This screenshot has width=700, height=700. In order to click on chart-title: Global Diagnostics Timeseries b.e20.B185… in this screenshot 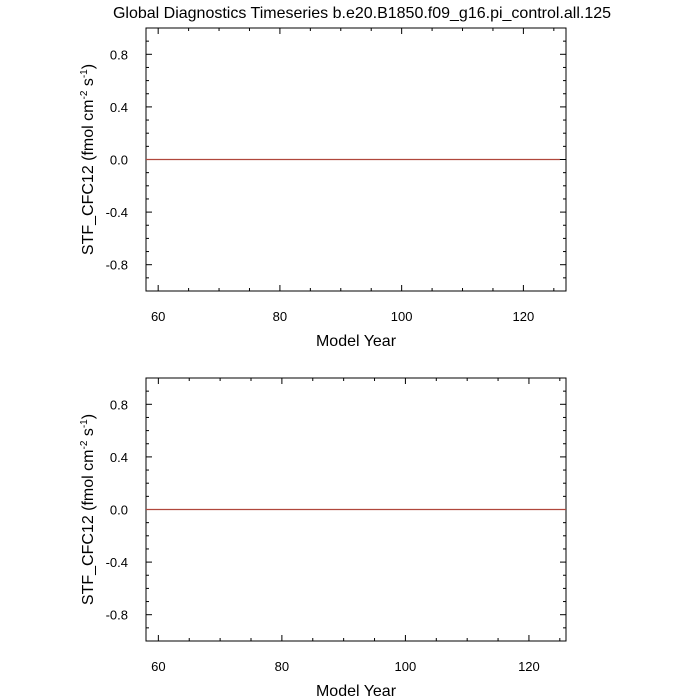, I will do `click(362, 13)`.